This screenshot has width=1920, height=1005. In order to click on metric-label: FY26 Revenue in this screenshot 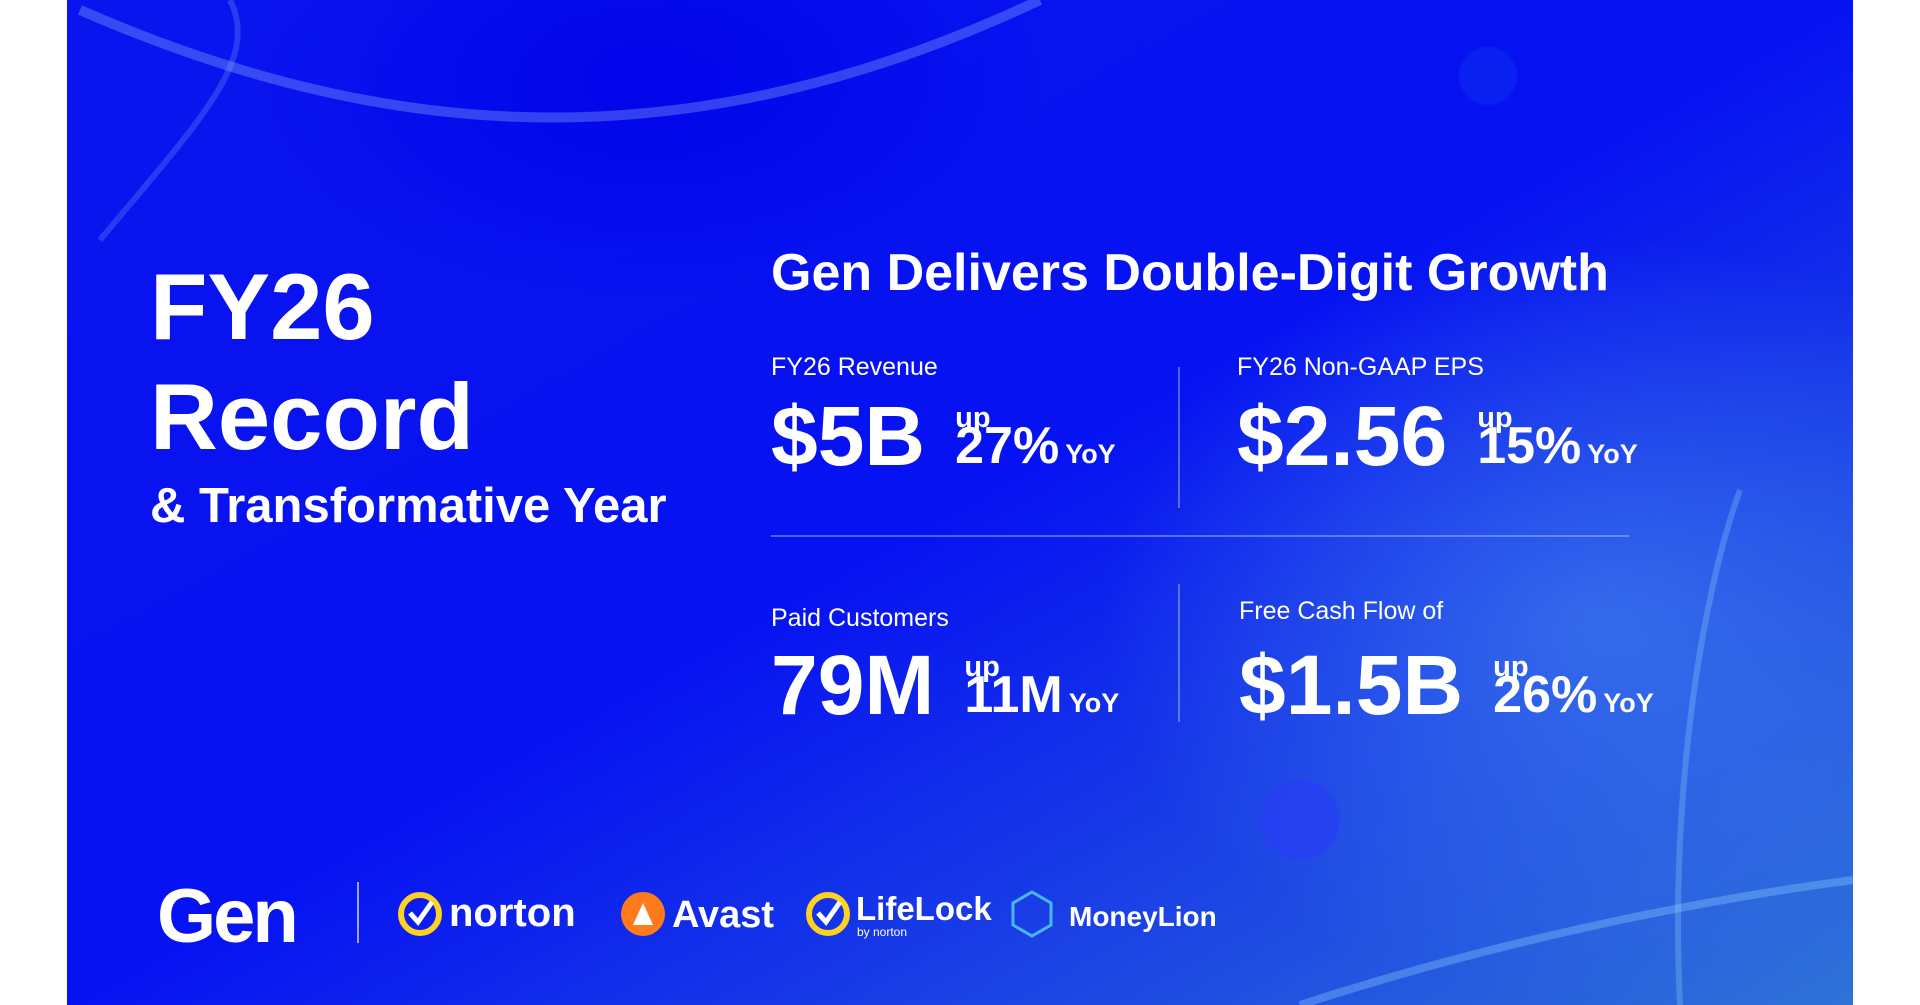, I will do `click(854, 367)`.